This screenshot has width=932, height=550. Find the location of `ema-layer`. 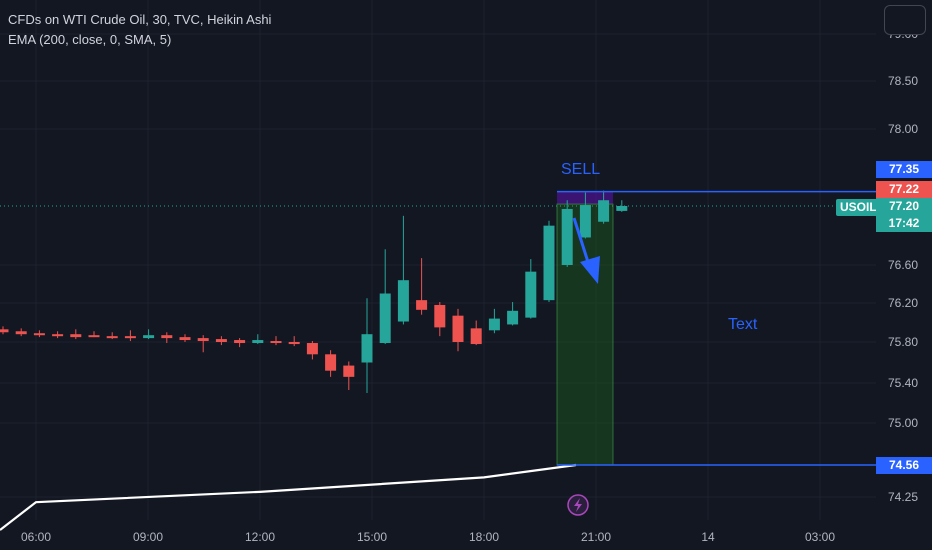

ema-layer is located at coordinates (288, 497).